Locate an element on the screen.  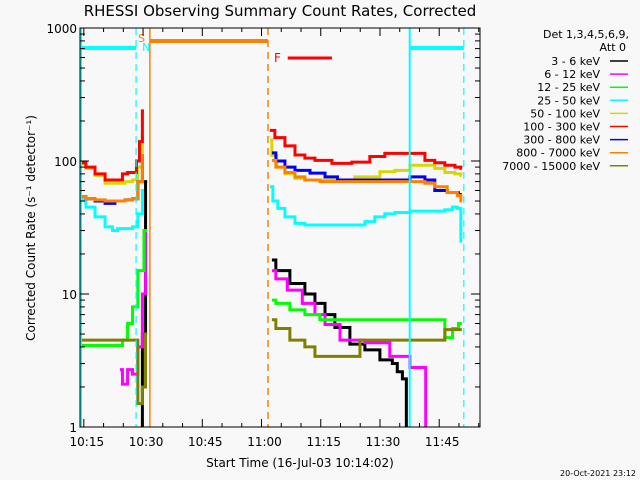
x-tick-label: 11:30 is located at coordinates (383, 442).